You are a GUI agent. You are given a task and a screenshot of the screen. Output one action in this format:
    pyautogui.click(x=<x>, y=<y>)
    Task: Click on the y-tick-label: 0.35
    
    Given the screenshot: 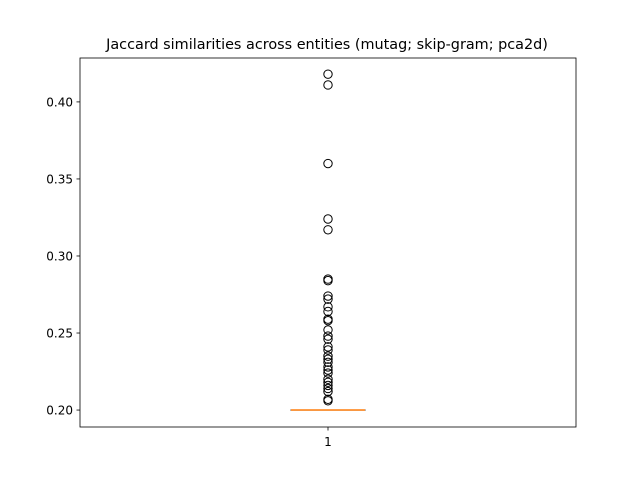 What is the action you would take?
    pyautogui.click(x=59, y=179)
    